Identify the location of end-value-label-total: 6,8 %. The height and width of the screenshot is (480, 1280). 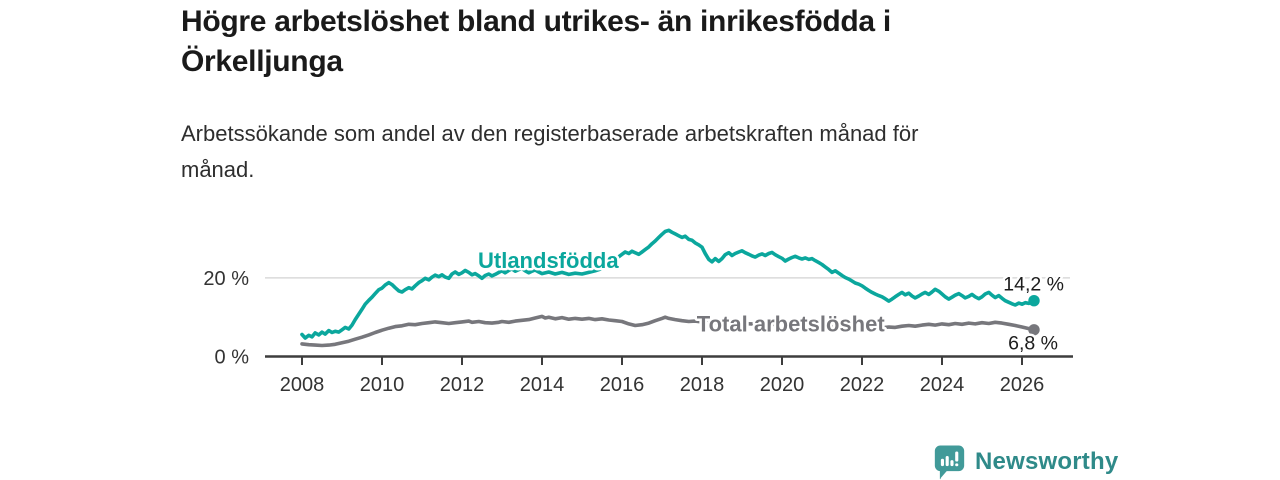
(1033, 343).